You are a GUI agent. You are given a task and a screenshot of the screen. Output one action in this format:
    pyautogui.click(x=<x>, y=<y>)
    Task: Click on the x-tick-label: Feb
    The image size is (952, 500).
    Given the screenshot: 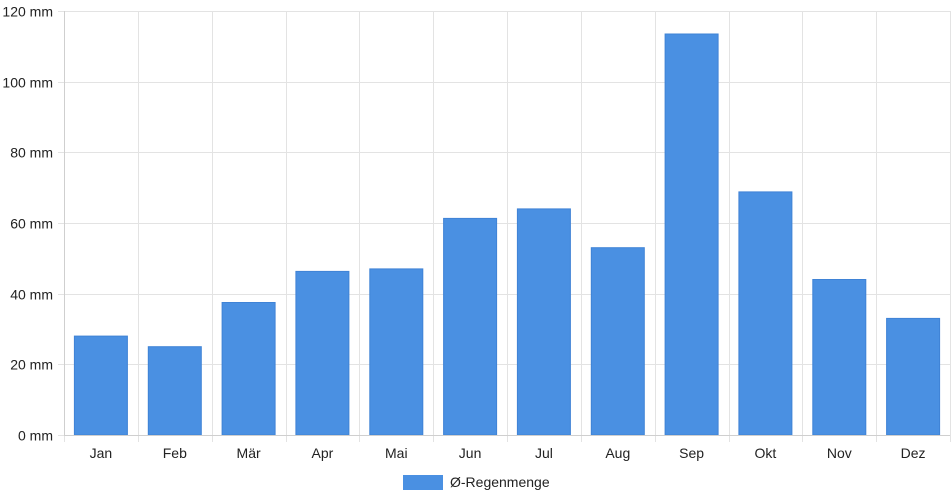 What is the action you would take?
    pyautogui.click(x=175, y=453)
    